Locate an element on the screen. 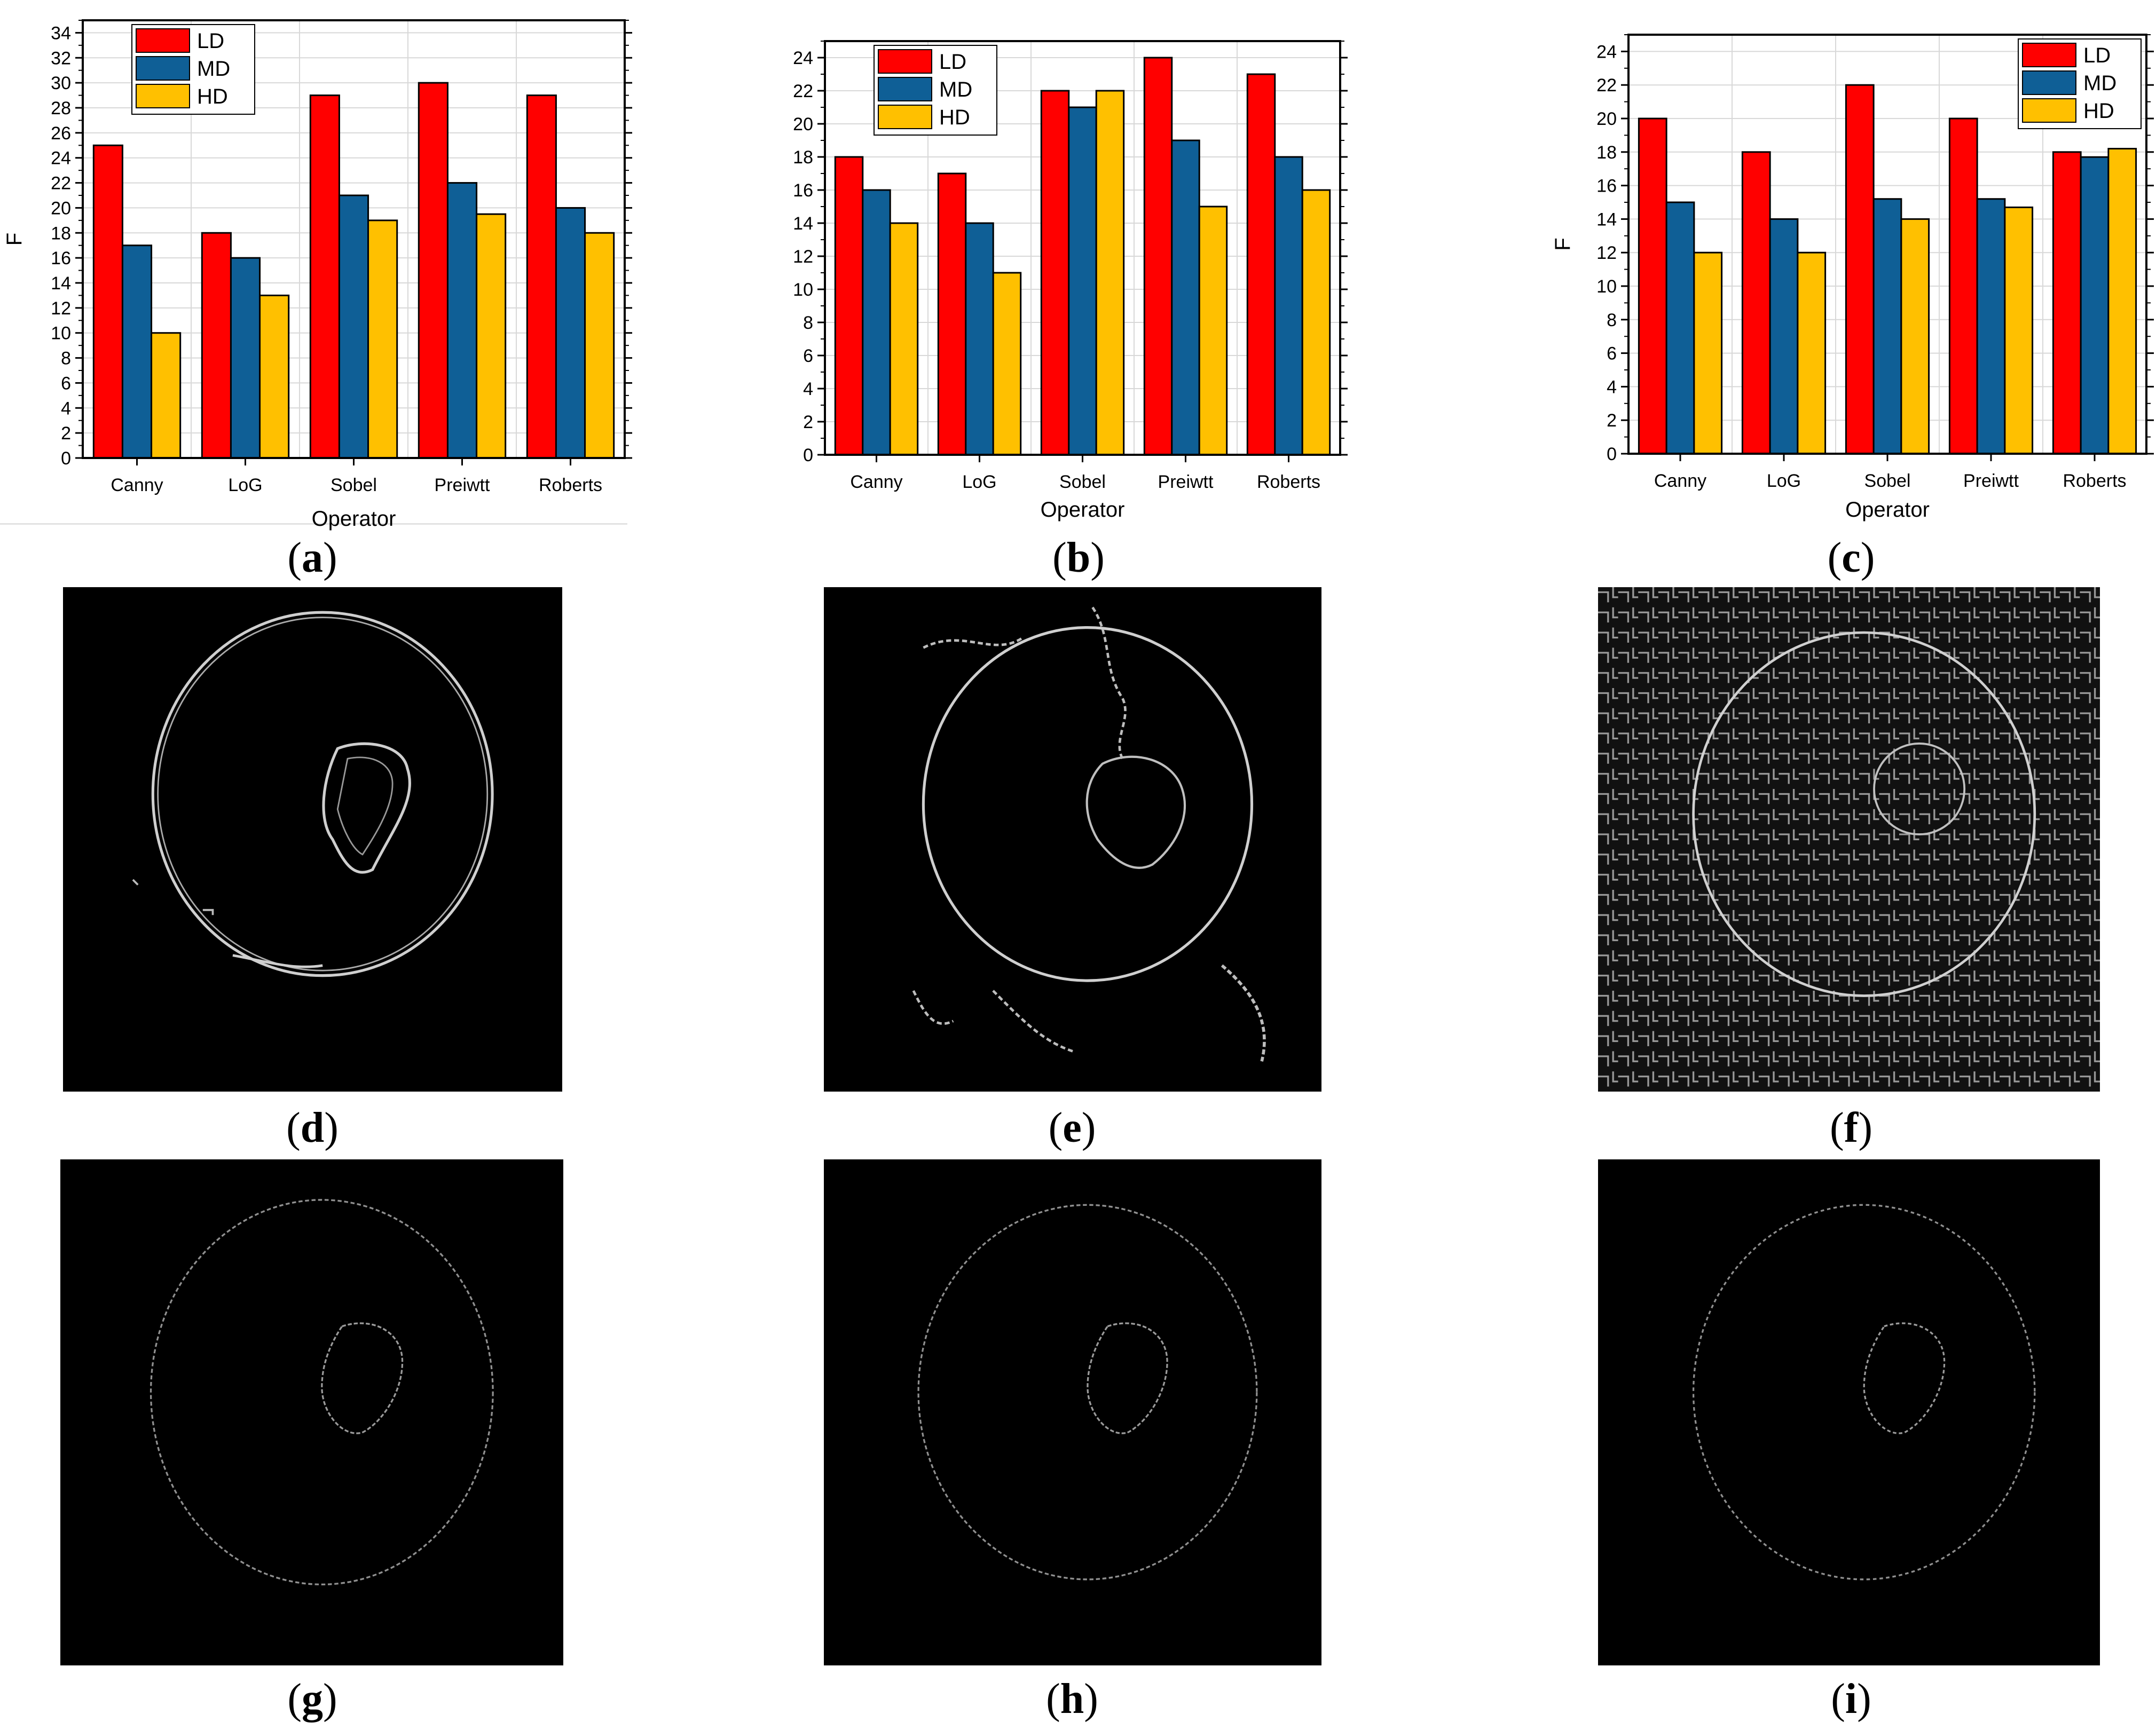 This screenshot has width=2156, height=1730. edge-image-e is located at coordinates (1072, 840).